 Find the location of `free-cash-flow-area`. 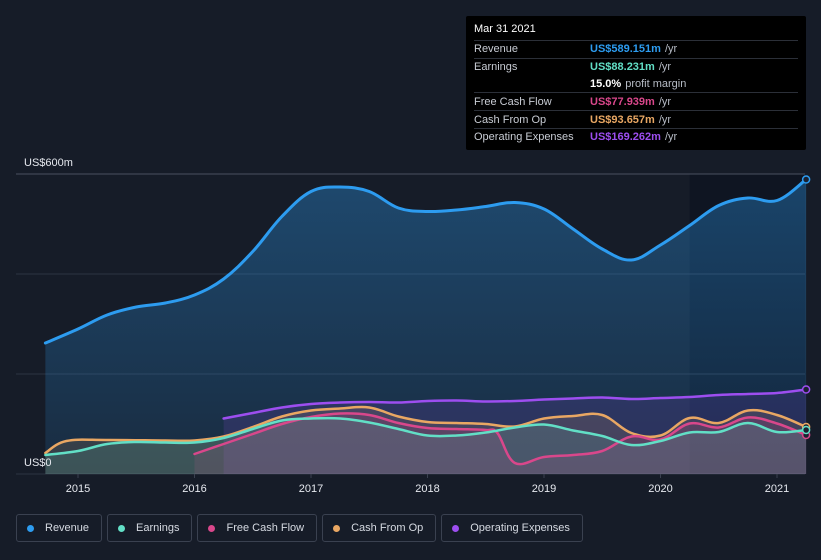

free-cash-flow-area is located at coordinates (500, 443).